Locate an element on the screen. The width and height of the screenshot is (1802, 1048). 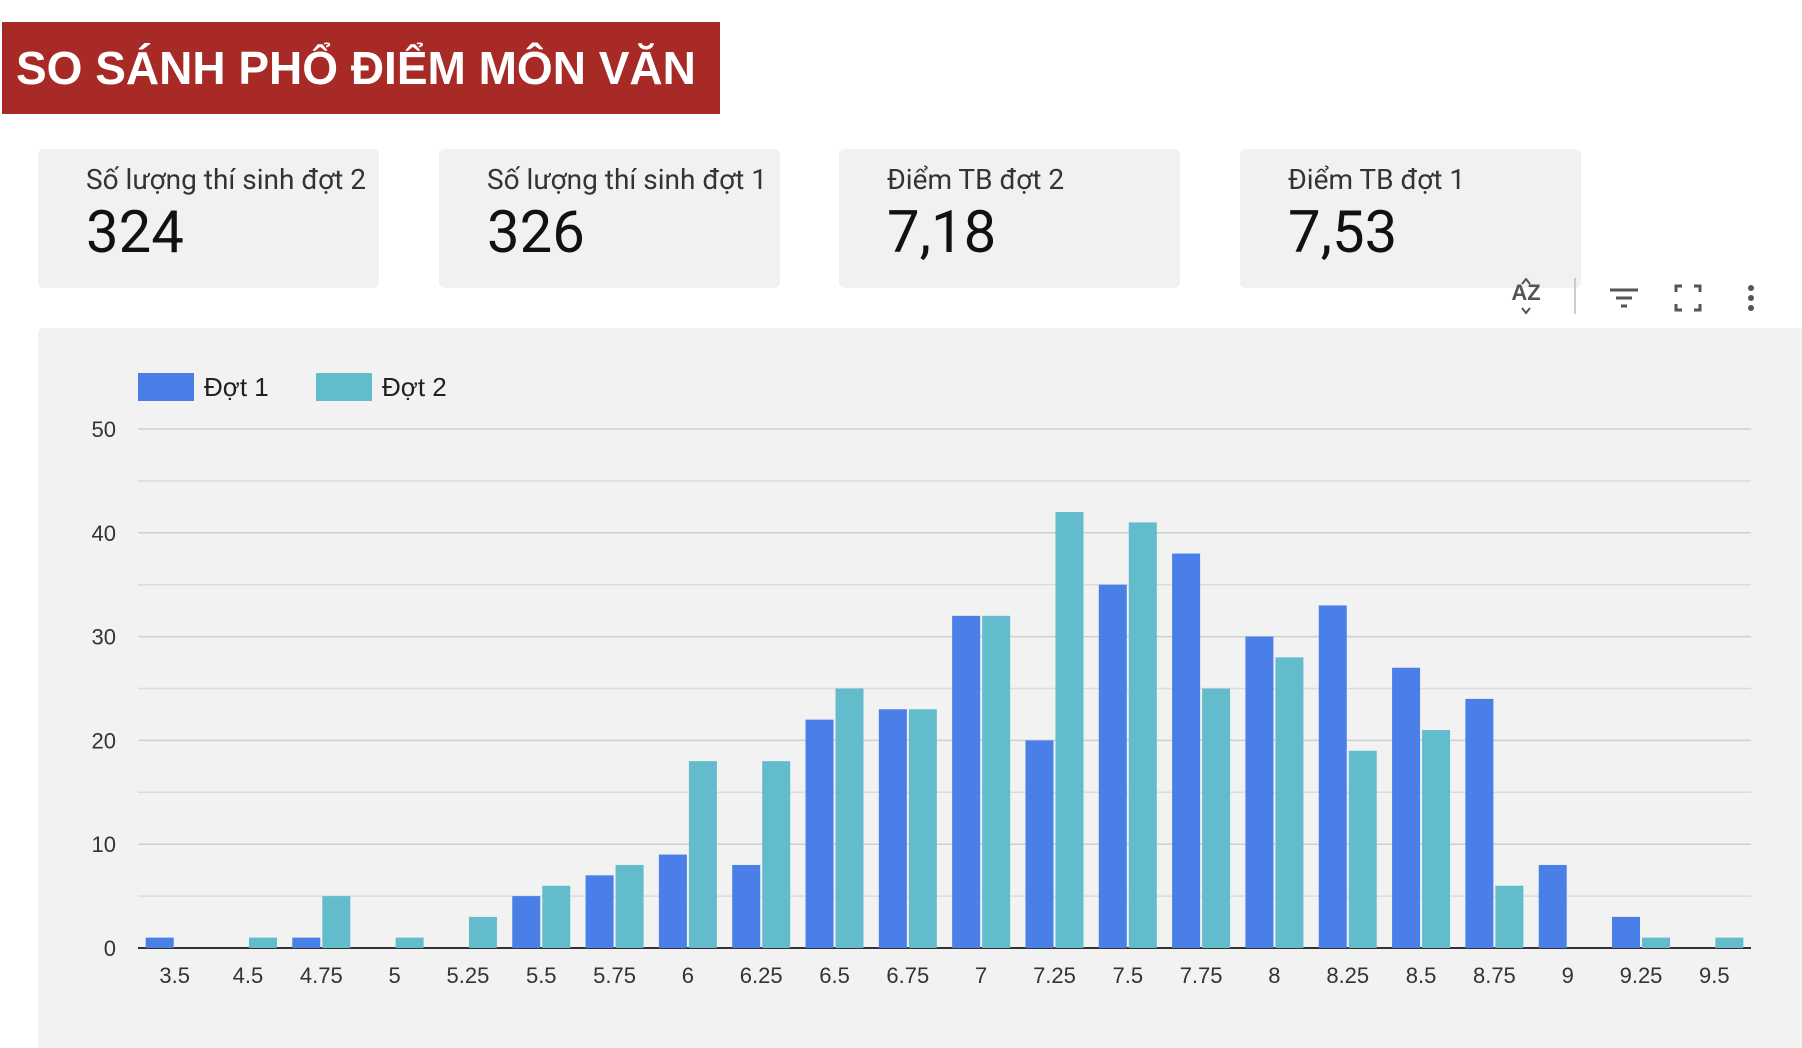
x-tick-label: 6 is located at coordinates (688, 975).